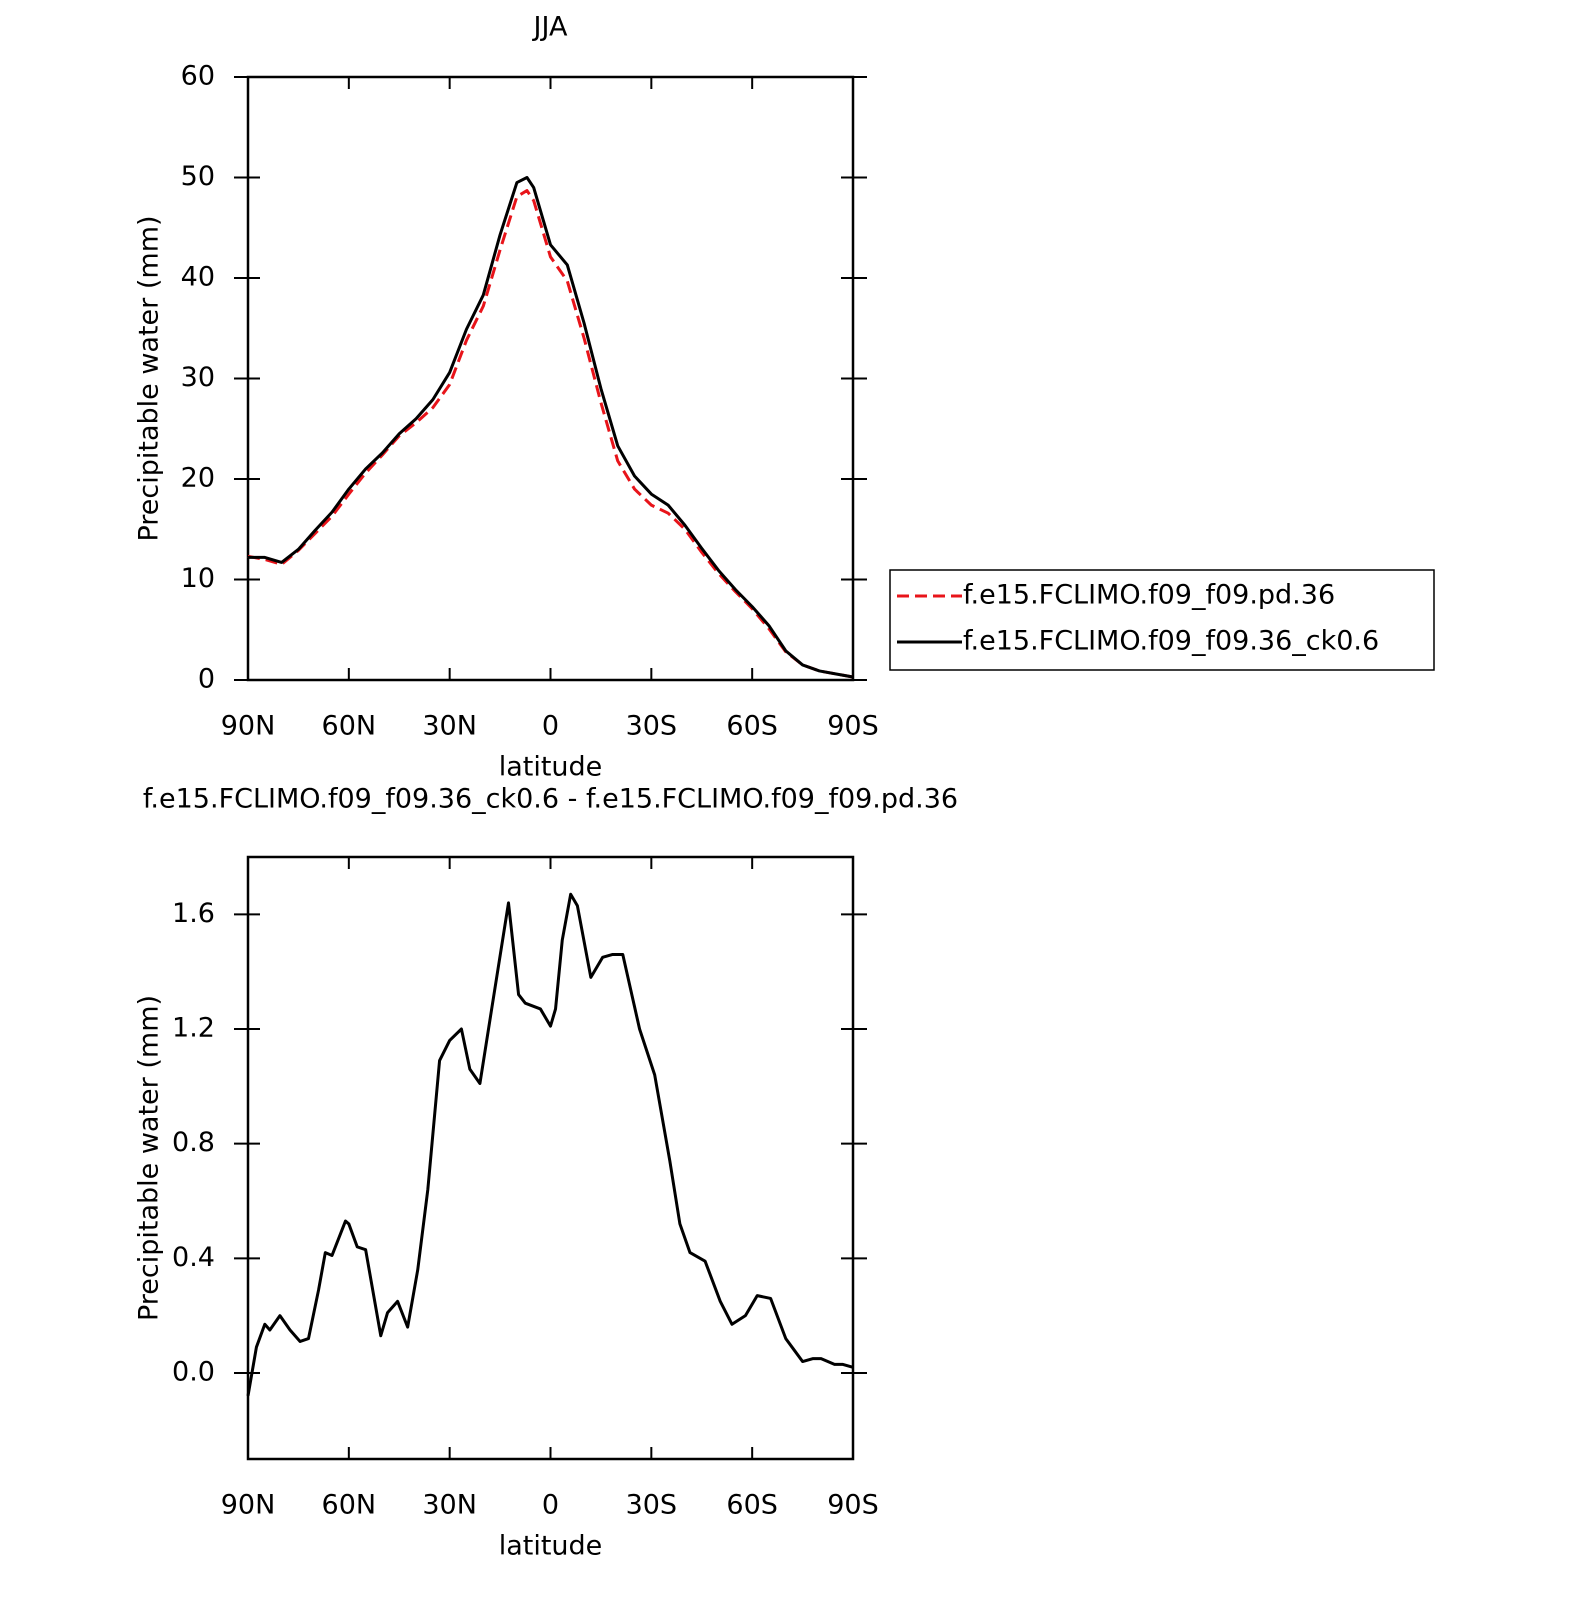 The image size is (1572, 1602). What do you see at coordinates (198, 478) in the screenshot?
I see `y-tick-label: 20` at bounding box center [198, 478].